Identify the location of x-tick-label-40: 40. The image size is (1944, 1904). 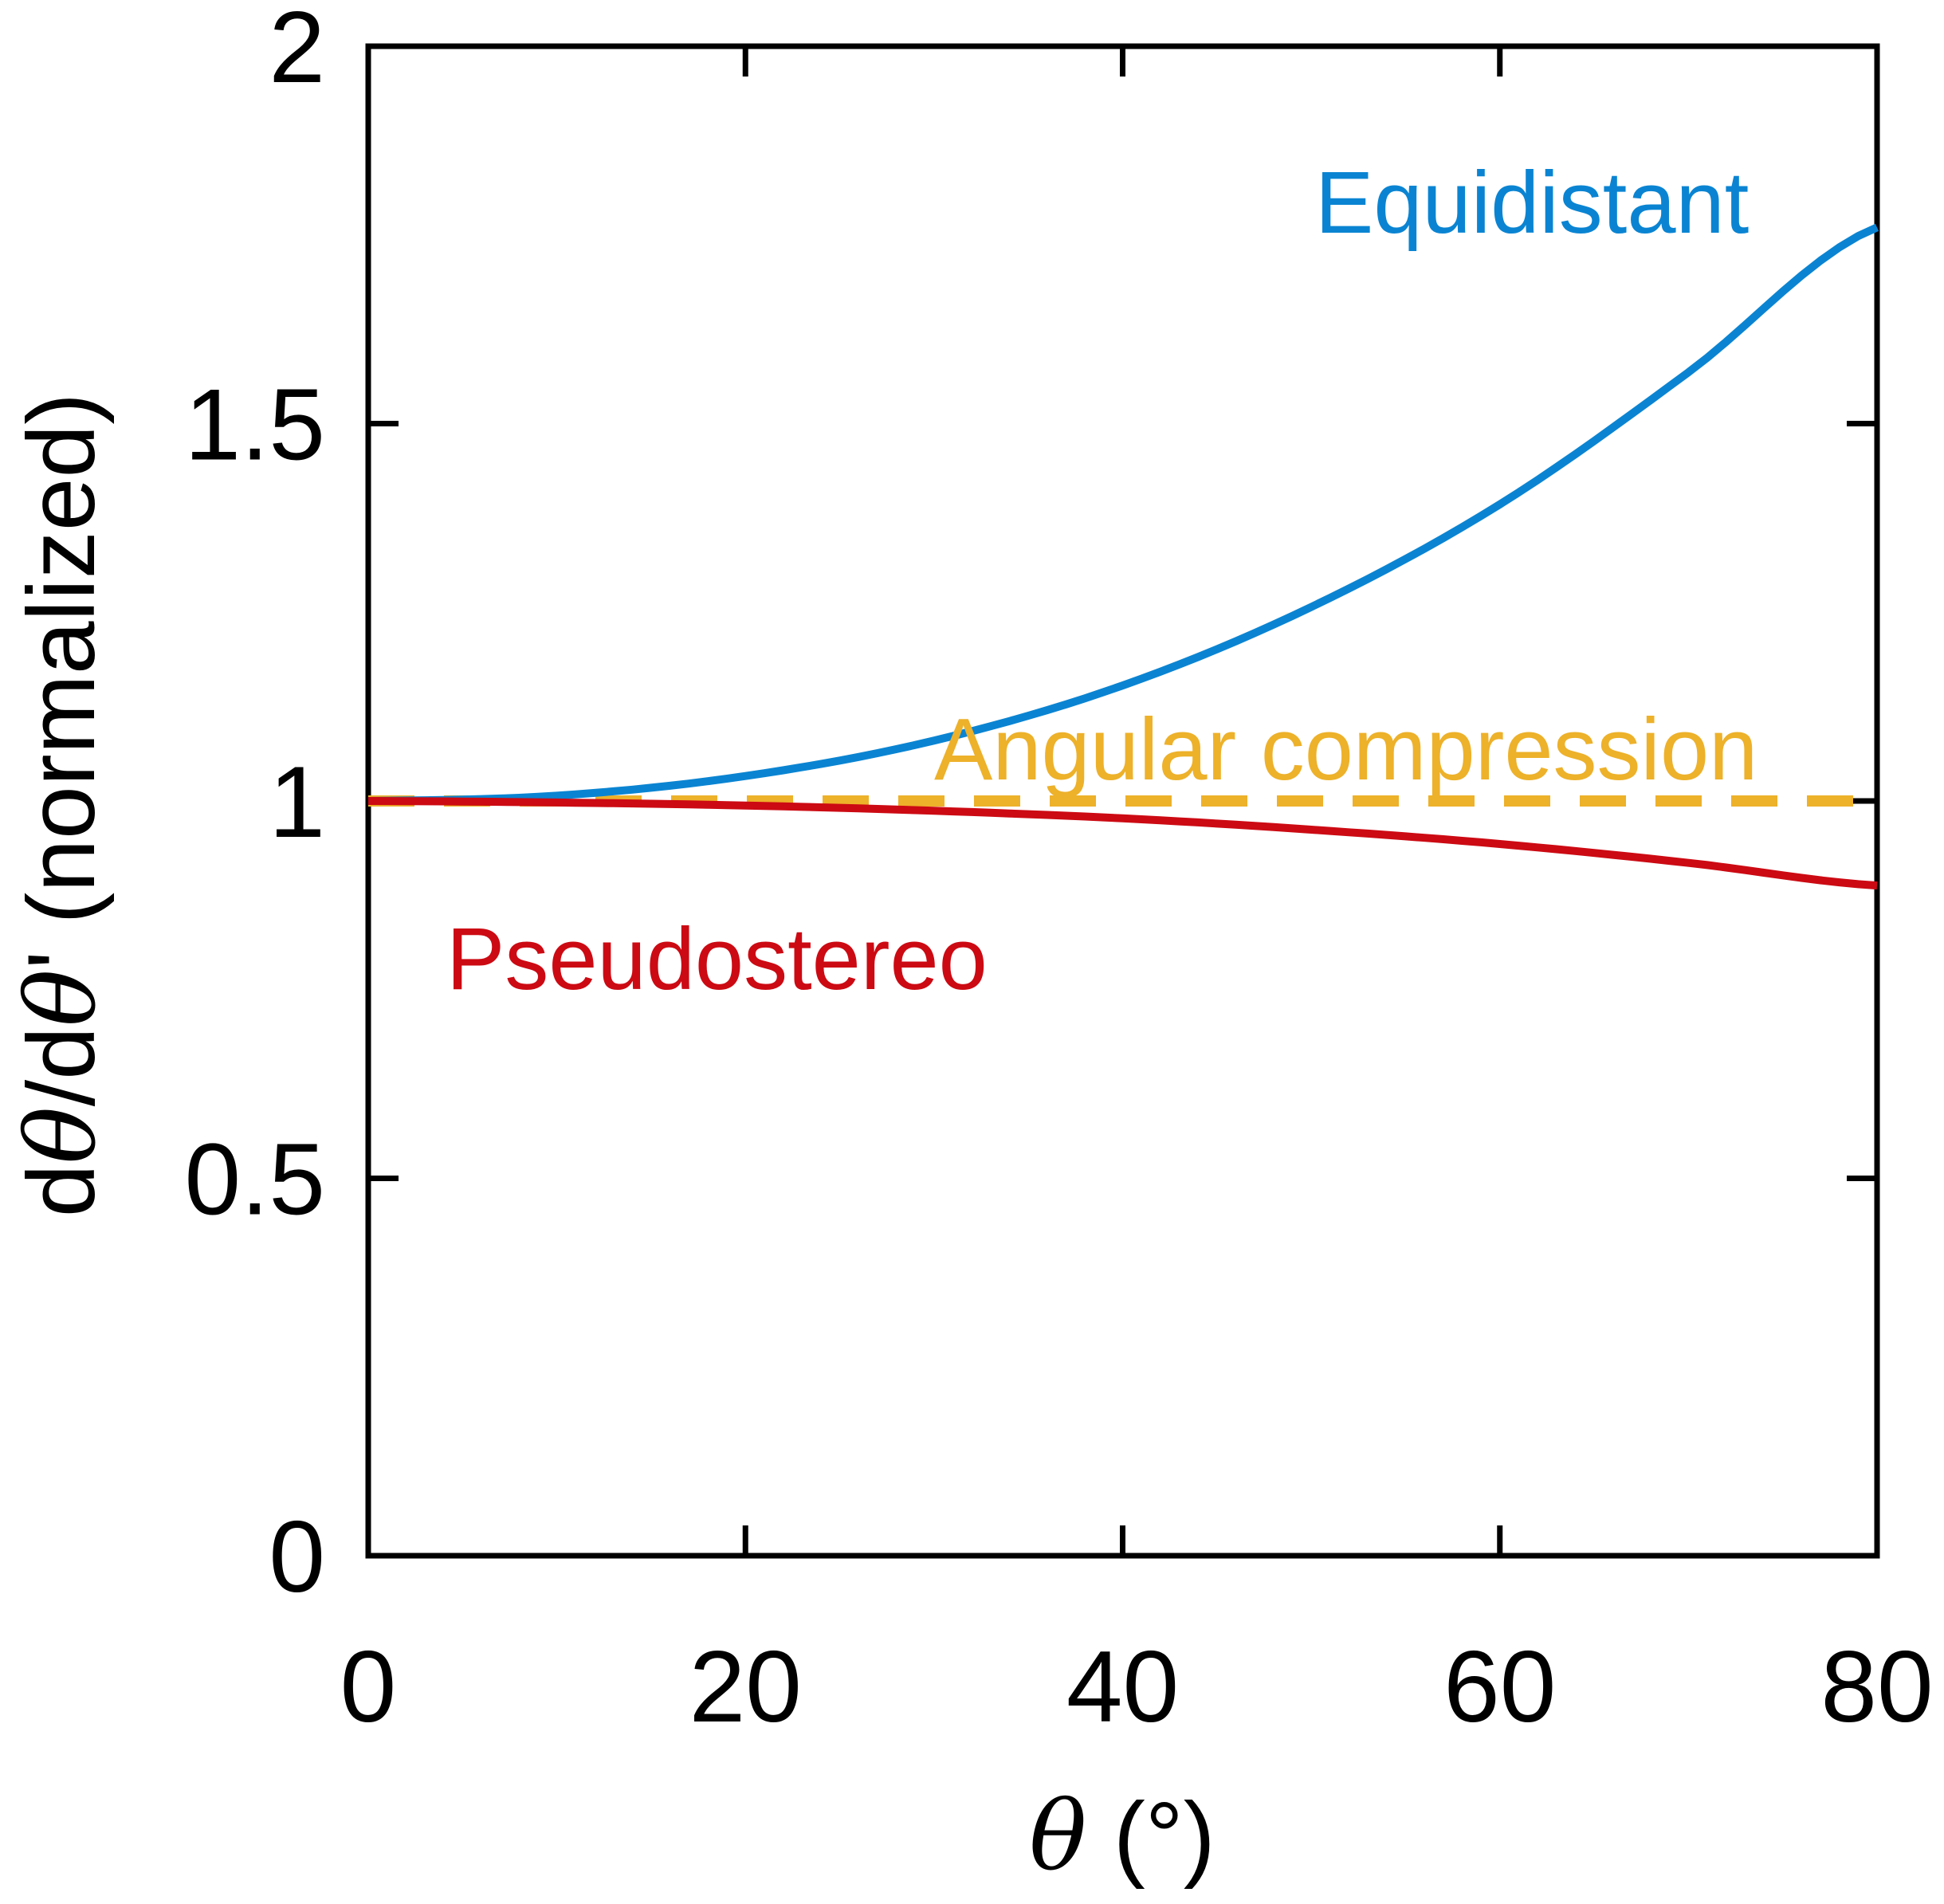
(1122, 1686).